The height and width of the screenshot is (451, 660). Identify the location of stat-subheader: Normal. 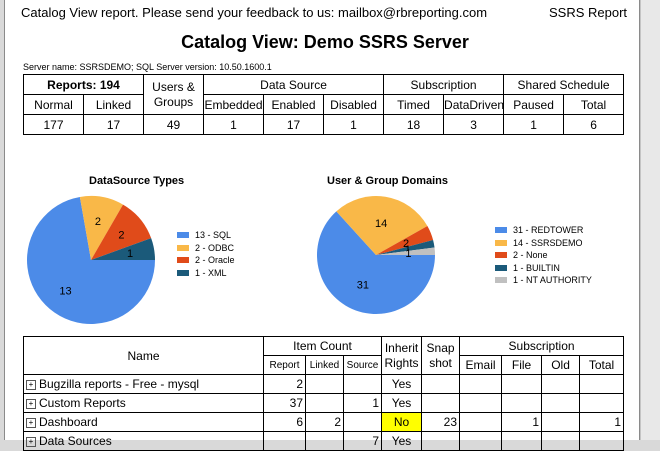
(53, 104).